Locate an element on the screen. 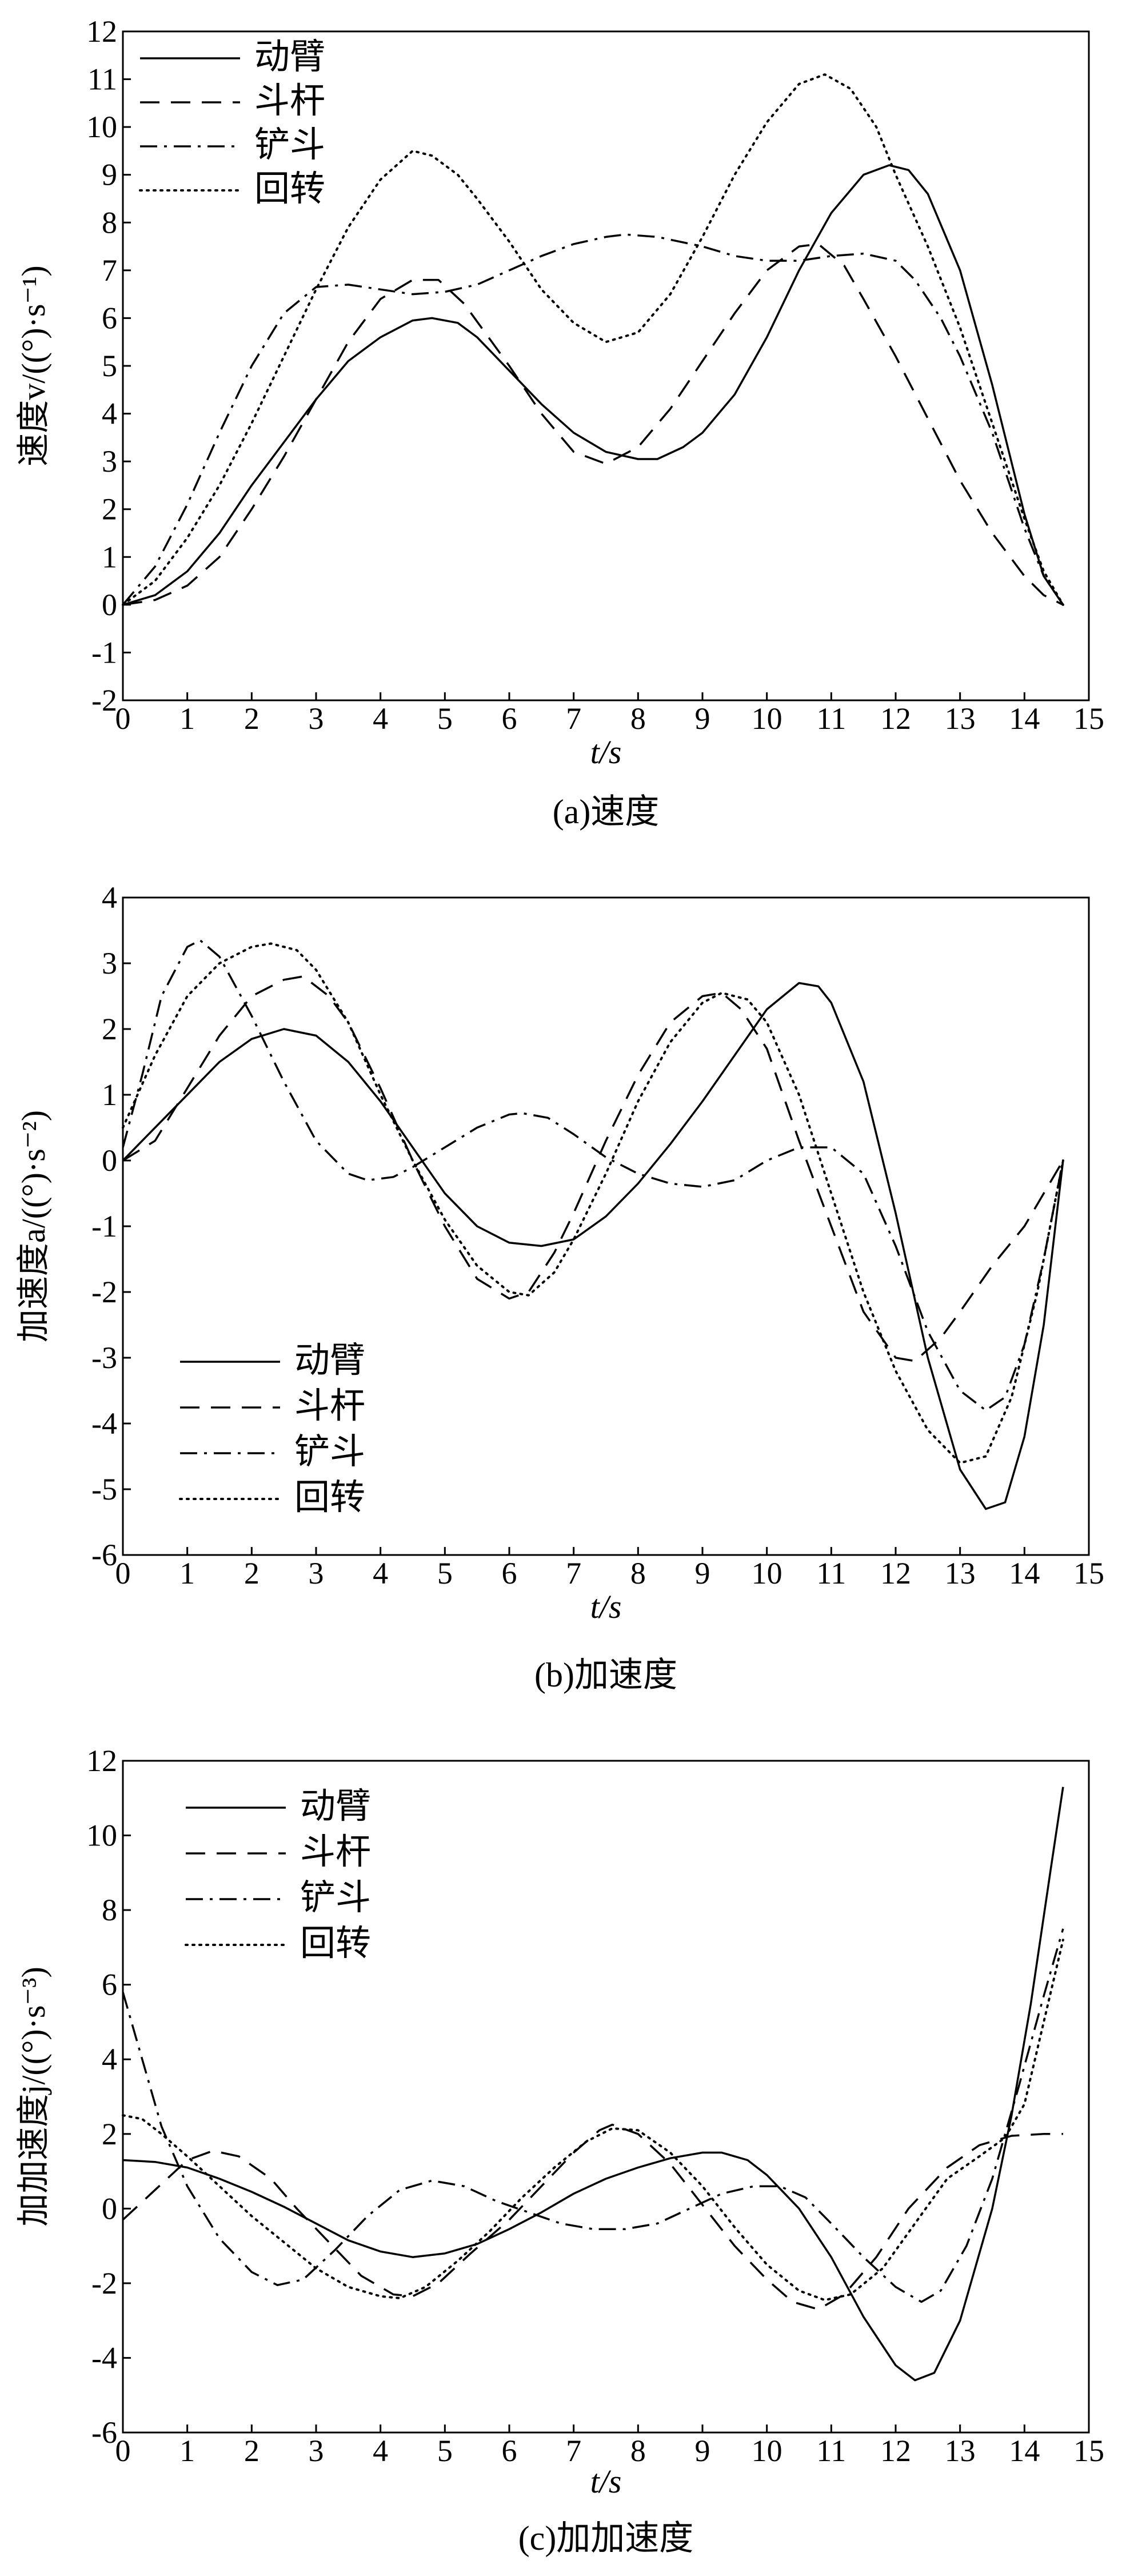 The height and width of the screenshot is (2576, 1122). legend-label: 动臂 is located at coordinates (289, 57).